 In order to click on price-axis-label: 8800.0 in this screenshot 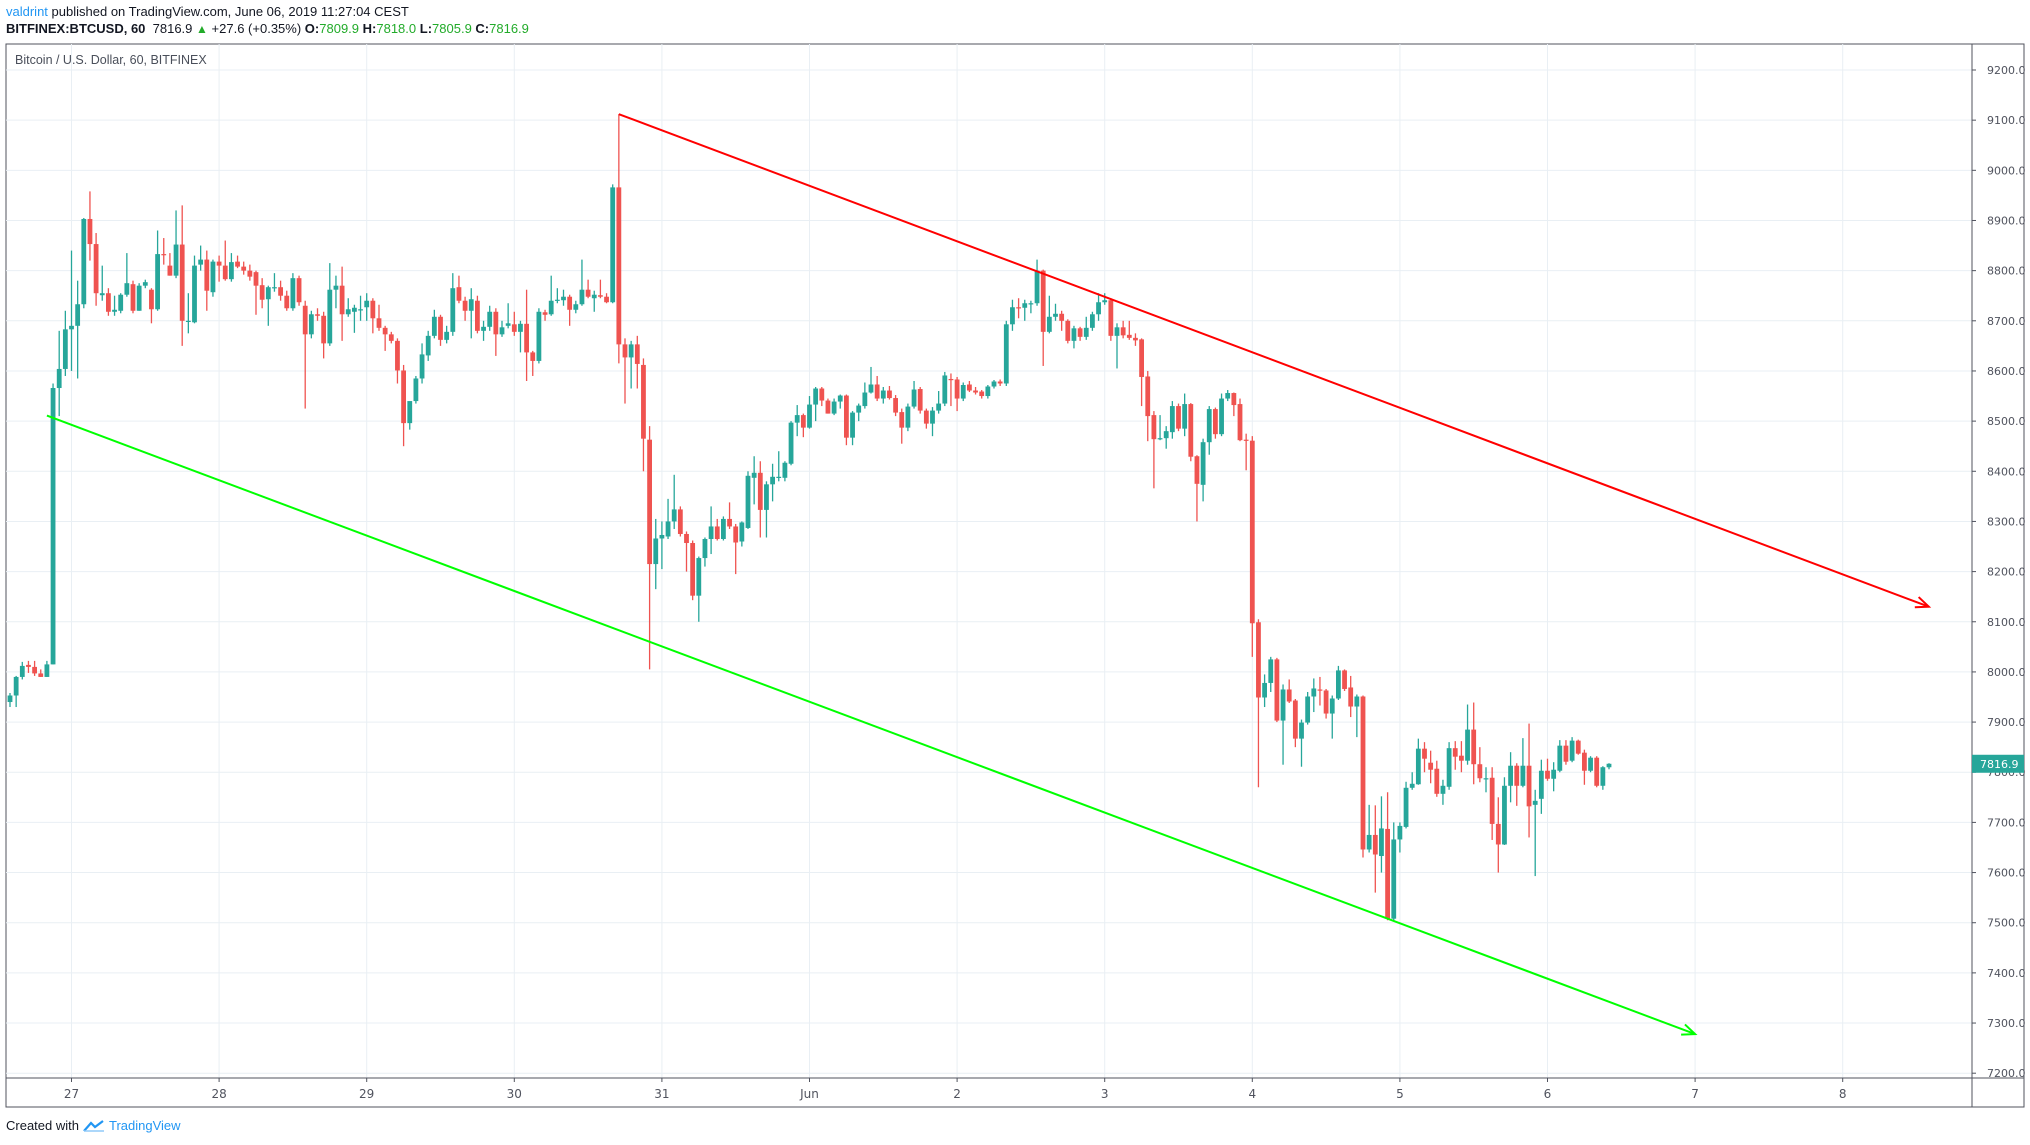, I will do `click(2006, 271)`.